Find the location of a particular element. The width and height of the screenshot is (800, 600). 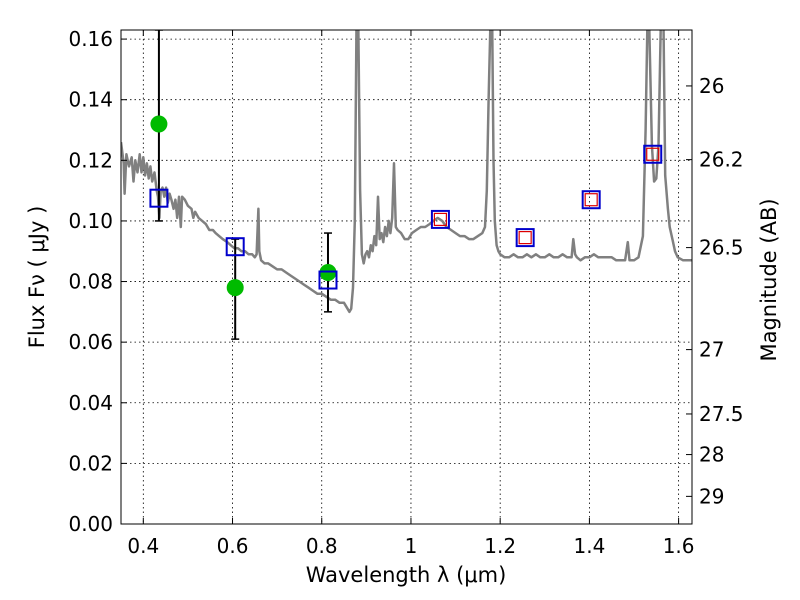

y-tick-label: 0.00 is located at coordinates (90, 524).